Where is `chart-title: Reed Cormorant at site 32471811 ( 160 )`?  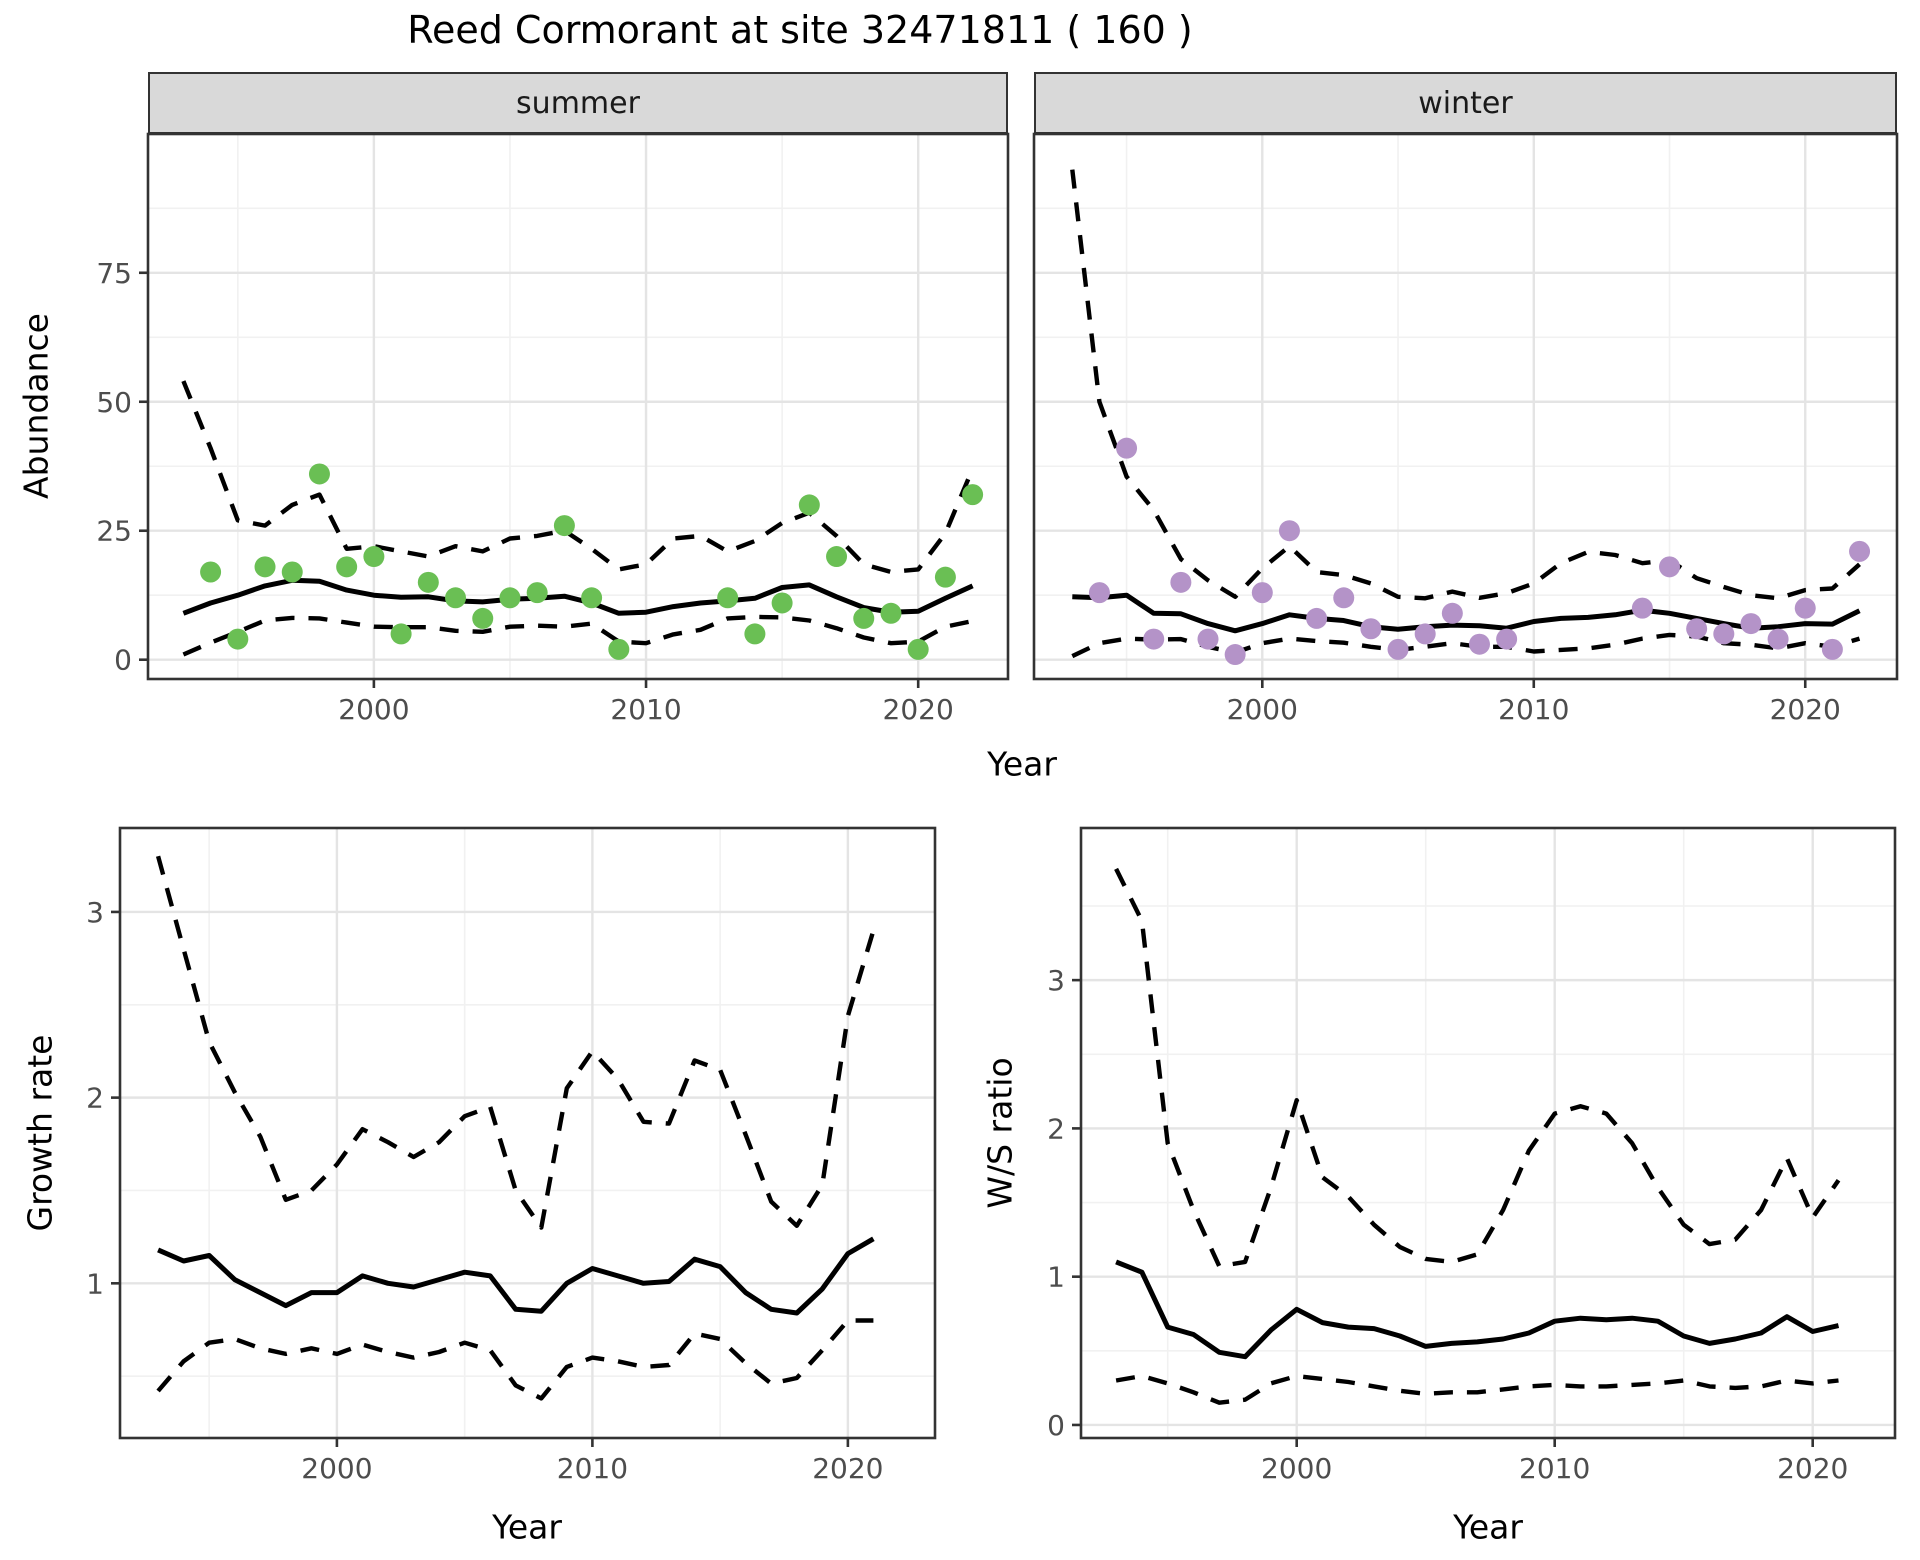 chart-title: Reed Cormorant at site 32471811 ( 160 ) is located at coordinates (800, 30).